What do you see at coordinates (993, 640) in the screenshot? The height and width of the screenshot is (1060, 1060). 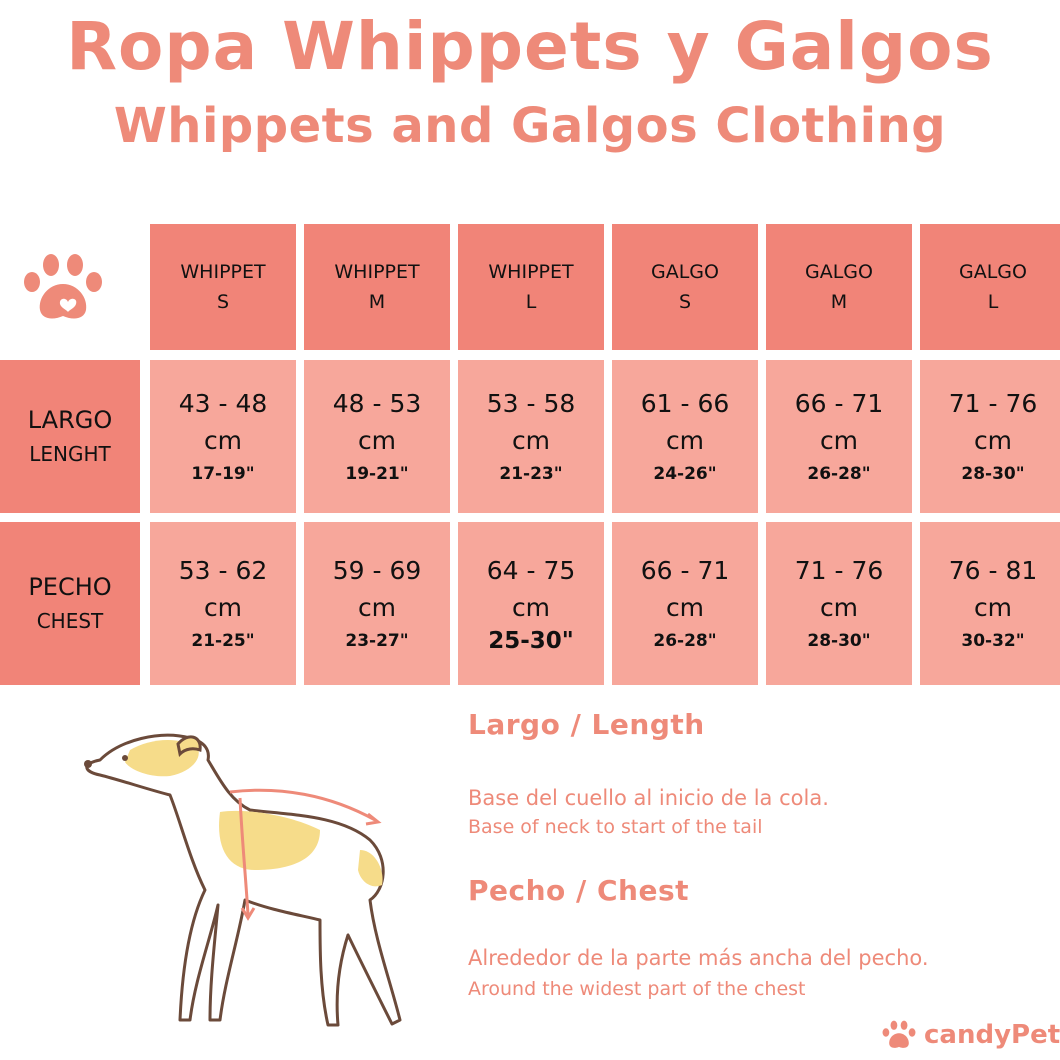 I see `inch-range: 30-32"` at bounding box center [993, 640].